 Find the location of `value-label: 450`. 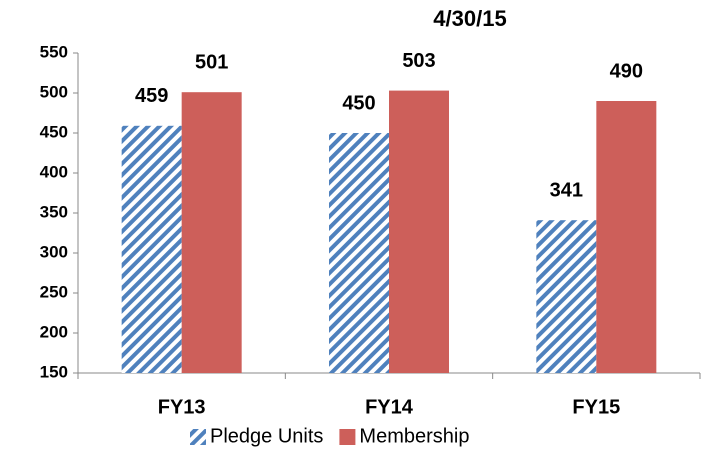

value-label: 450 is located at coordinates (358, 103).